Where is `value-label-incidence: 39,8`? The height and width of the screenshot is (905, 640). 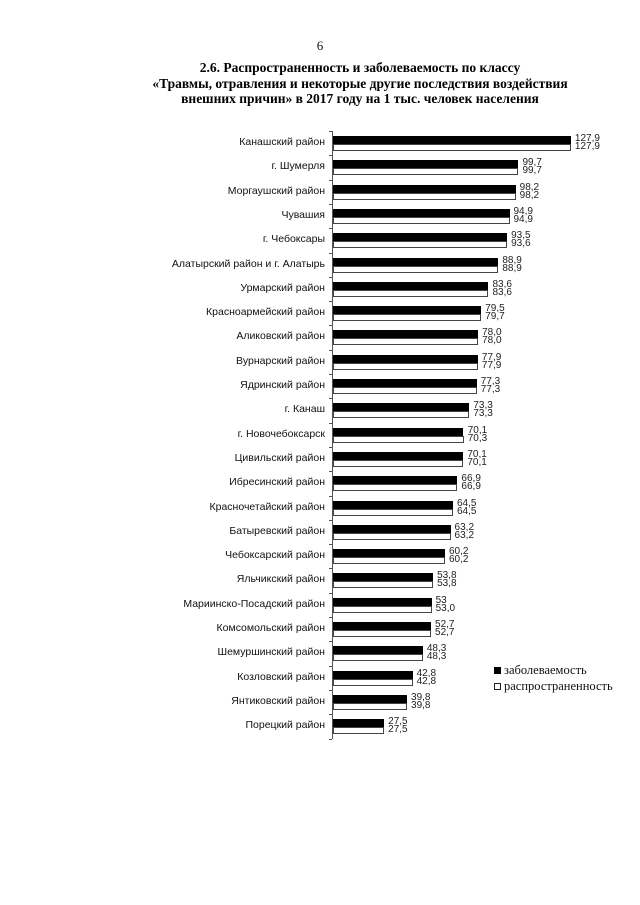
value-label-incidence: 39,8 is located at coordinates (421, 697).